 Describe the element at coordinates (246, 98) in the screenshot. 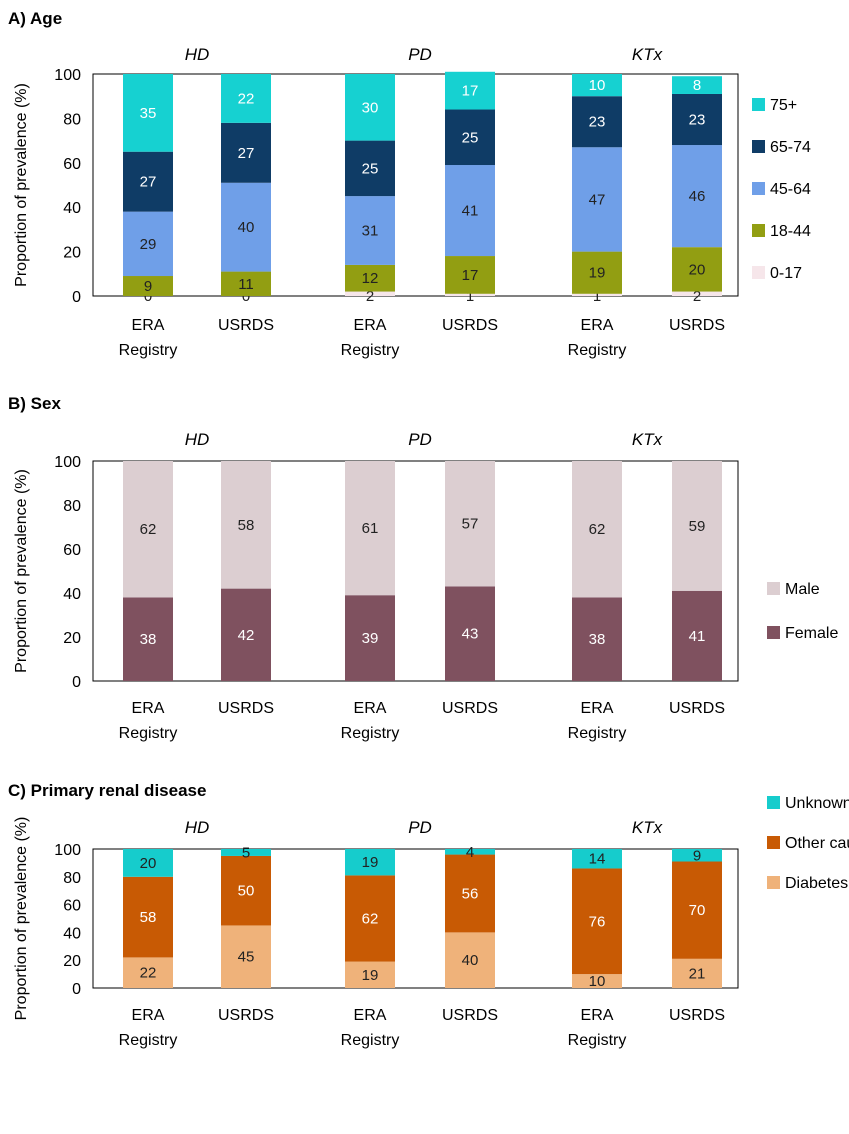

I see `data-label: 22` at that location.